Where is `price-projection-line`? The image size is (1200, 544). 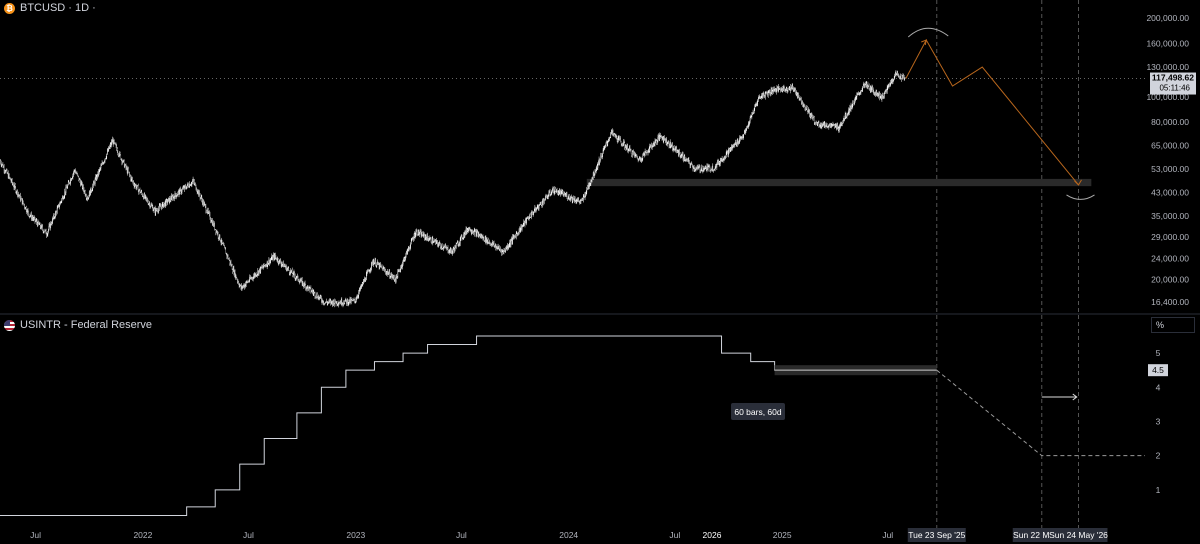 price-projection-line is located at coordinates (992, 112).